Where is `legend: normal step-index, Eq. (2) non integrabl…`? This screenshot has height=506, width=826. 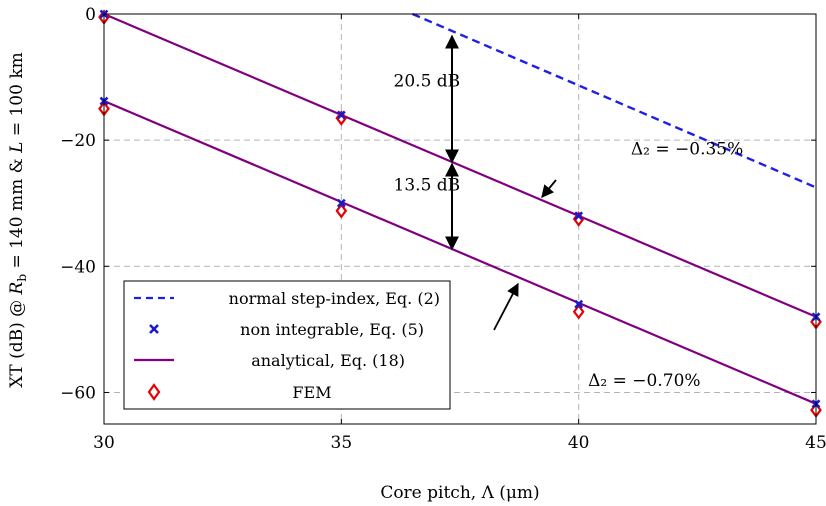 legend: normal step-index, Eq. (2) non integrabl… is located at coordinates (287, 345).